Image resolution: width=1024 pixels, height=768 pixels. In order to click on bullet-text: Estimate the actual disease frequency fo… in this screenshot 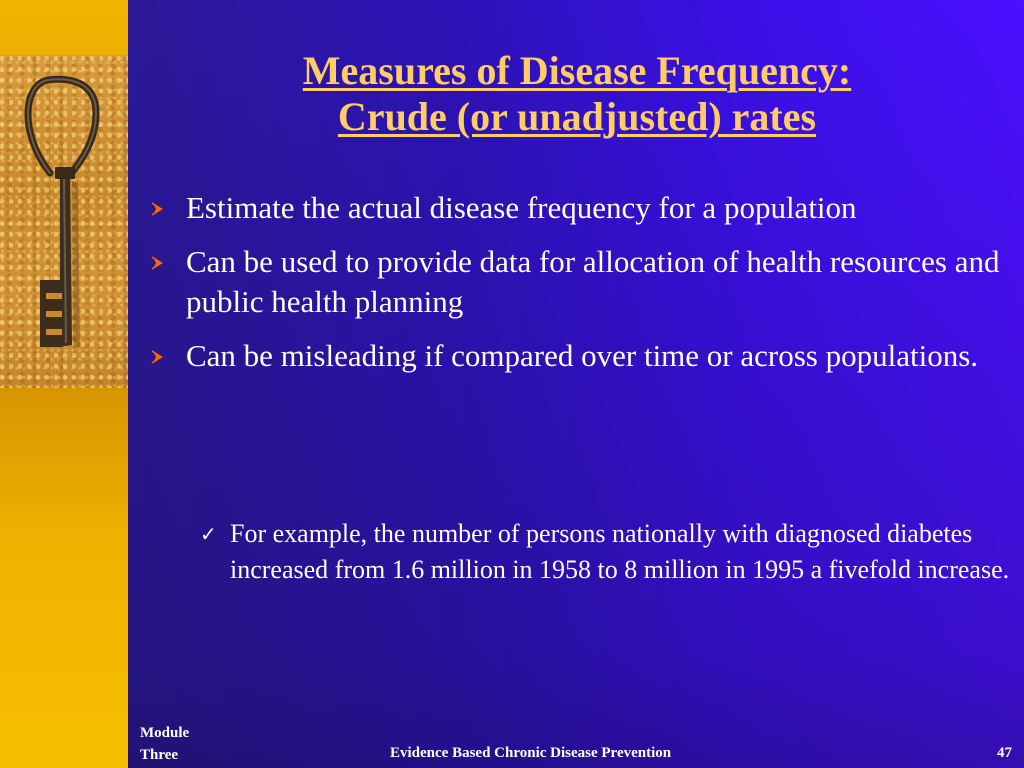, I will do `click(521, 207)`.